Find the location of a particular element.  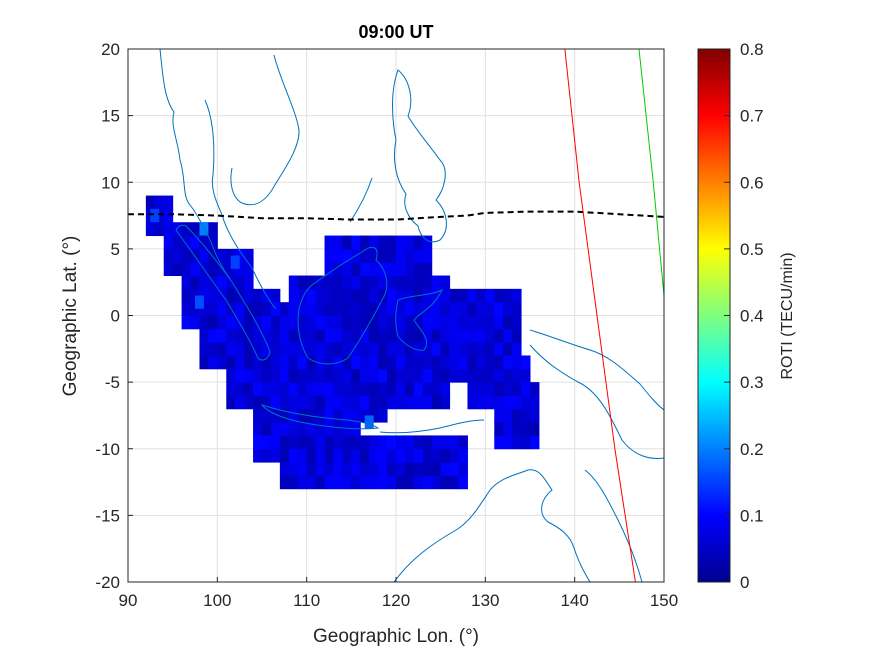

y-tick-label: -5 is located at coordinates (112, 382).